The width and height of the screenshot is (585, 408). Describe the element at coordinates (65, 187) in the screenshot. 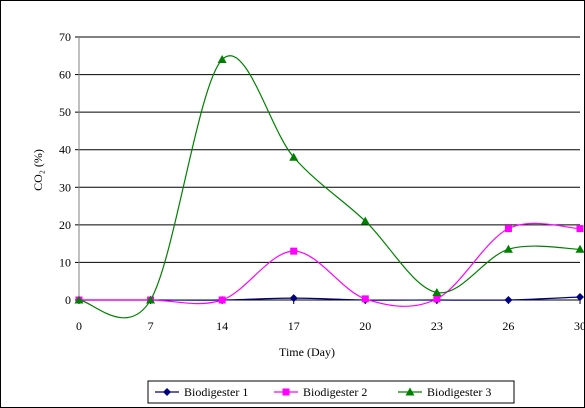

I see `y-tick-label: 30` at that location.